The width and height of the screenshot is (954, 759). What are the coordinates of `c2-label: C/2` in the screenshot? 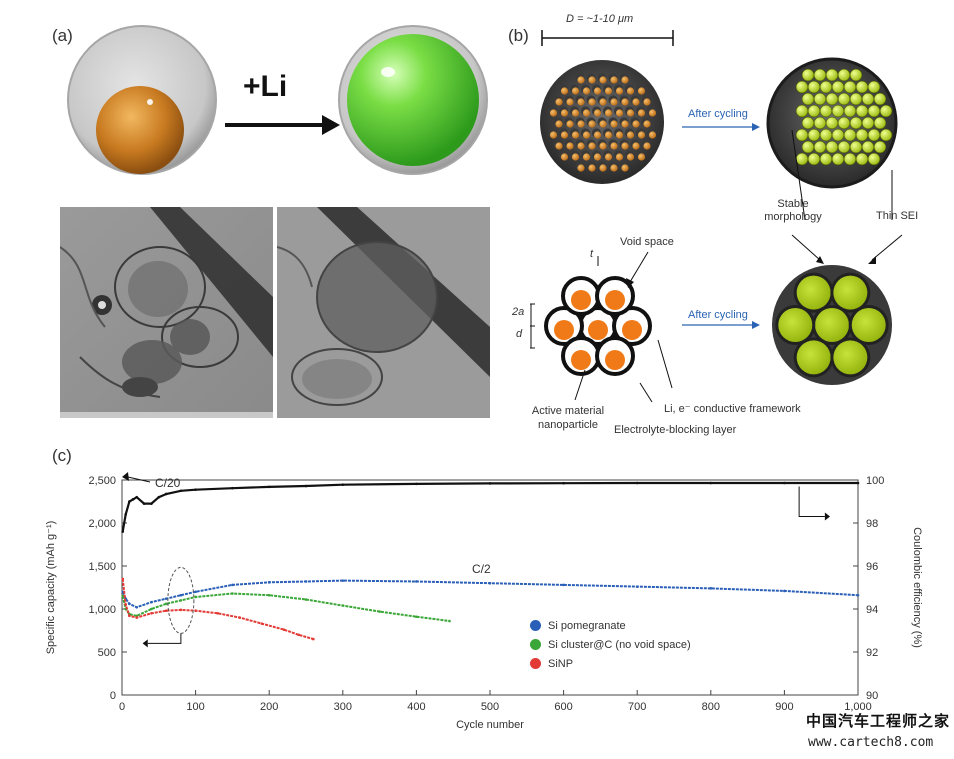 It's located at (481, 569).